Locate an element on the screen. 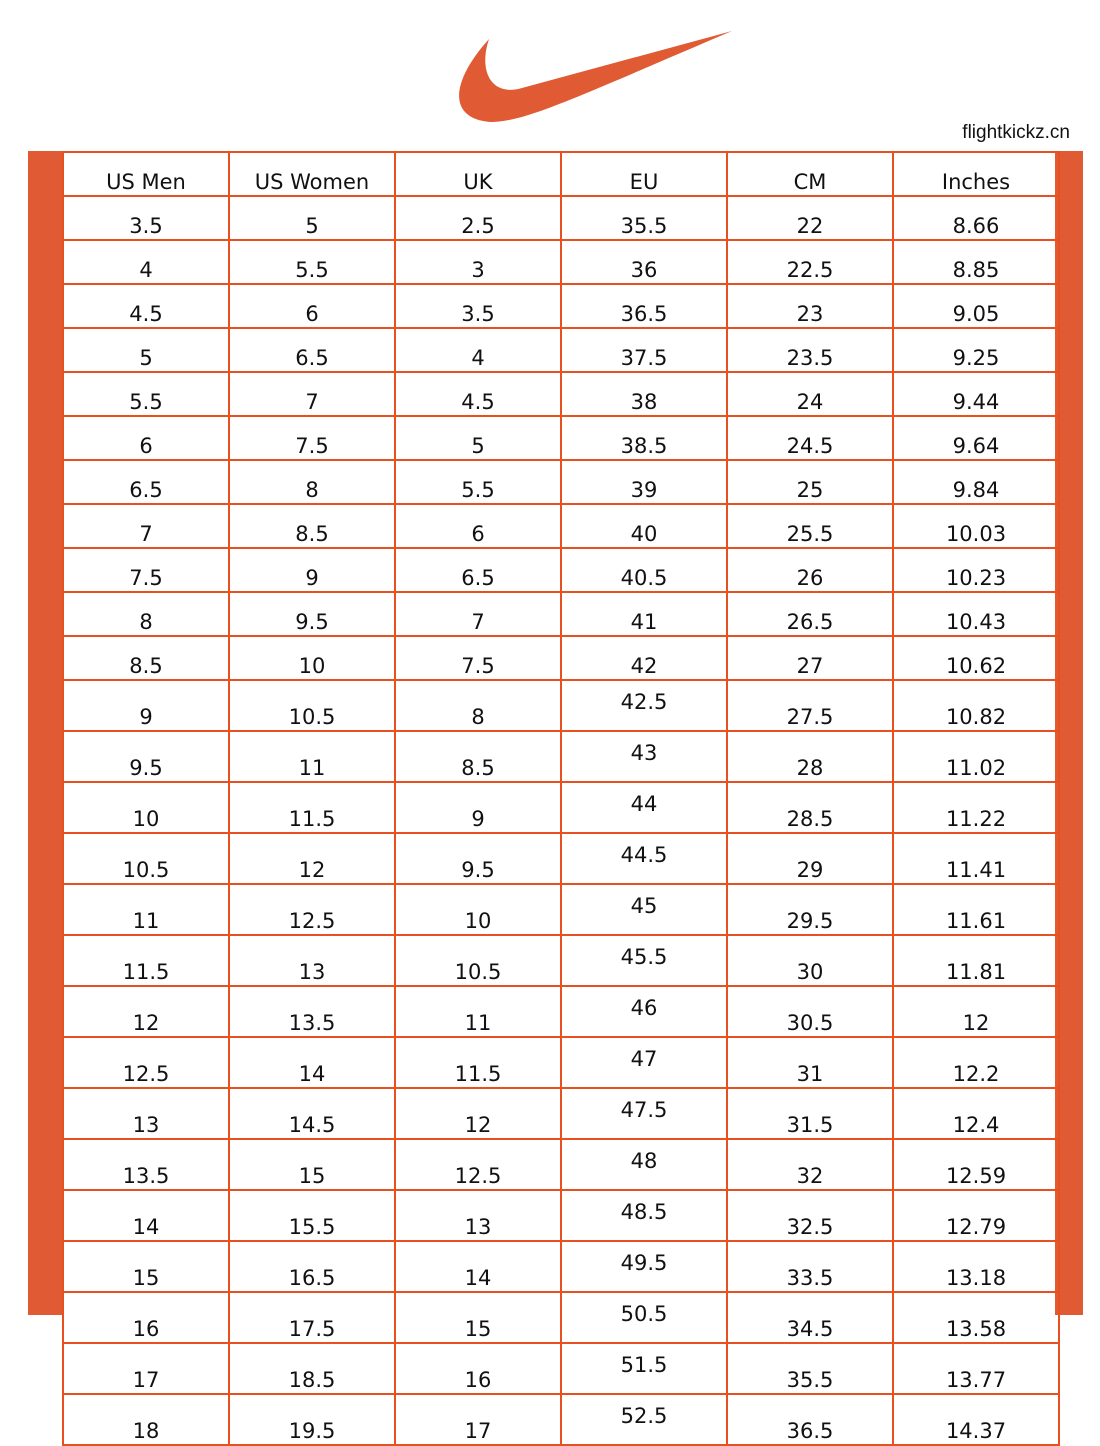 Image resolution: width=1100 pixels, height=1446 pixels. table-cell: 23 is located at coordinates (810, 306).